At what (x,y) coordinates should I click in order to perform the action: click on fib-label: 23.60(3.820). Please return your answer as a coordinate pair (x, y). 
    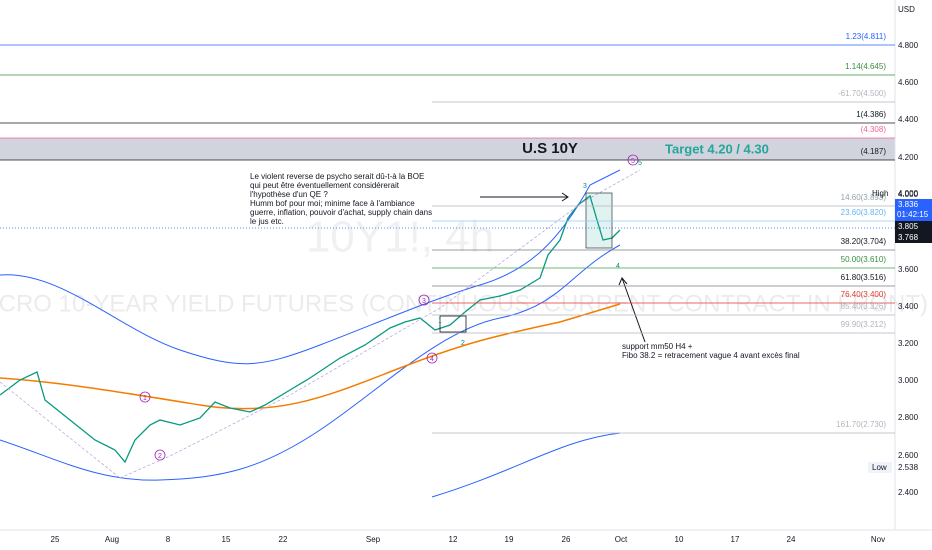
    Looking at the image, I should click on (864, 212).